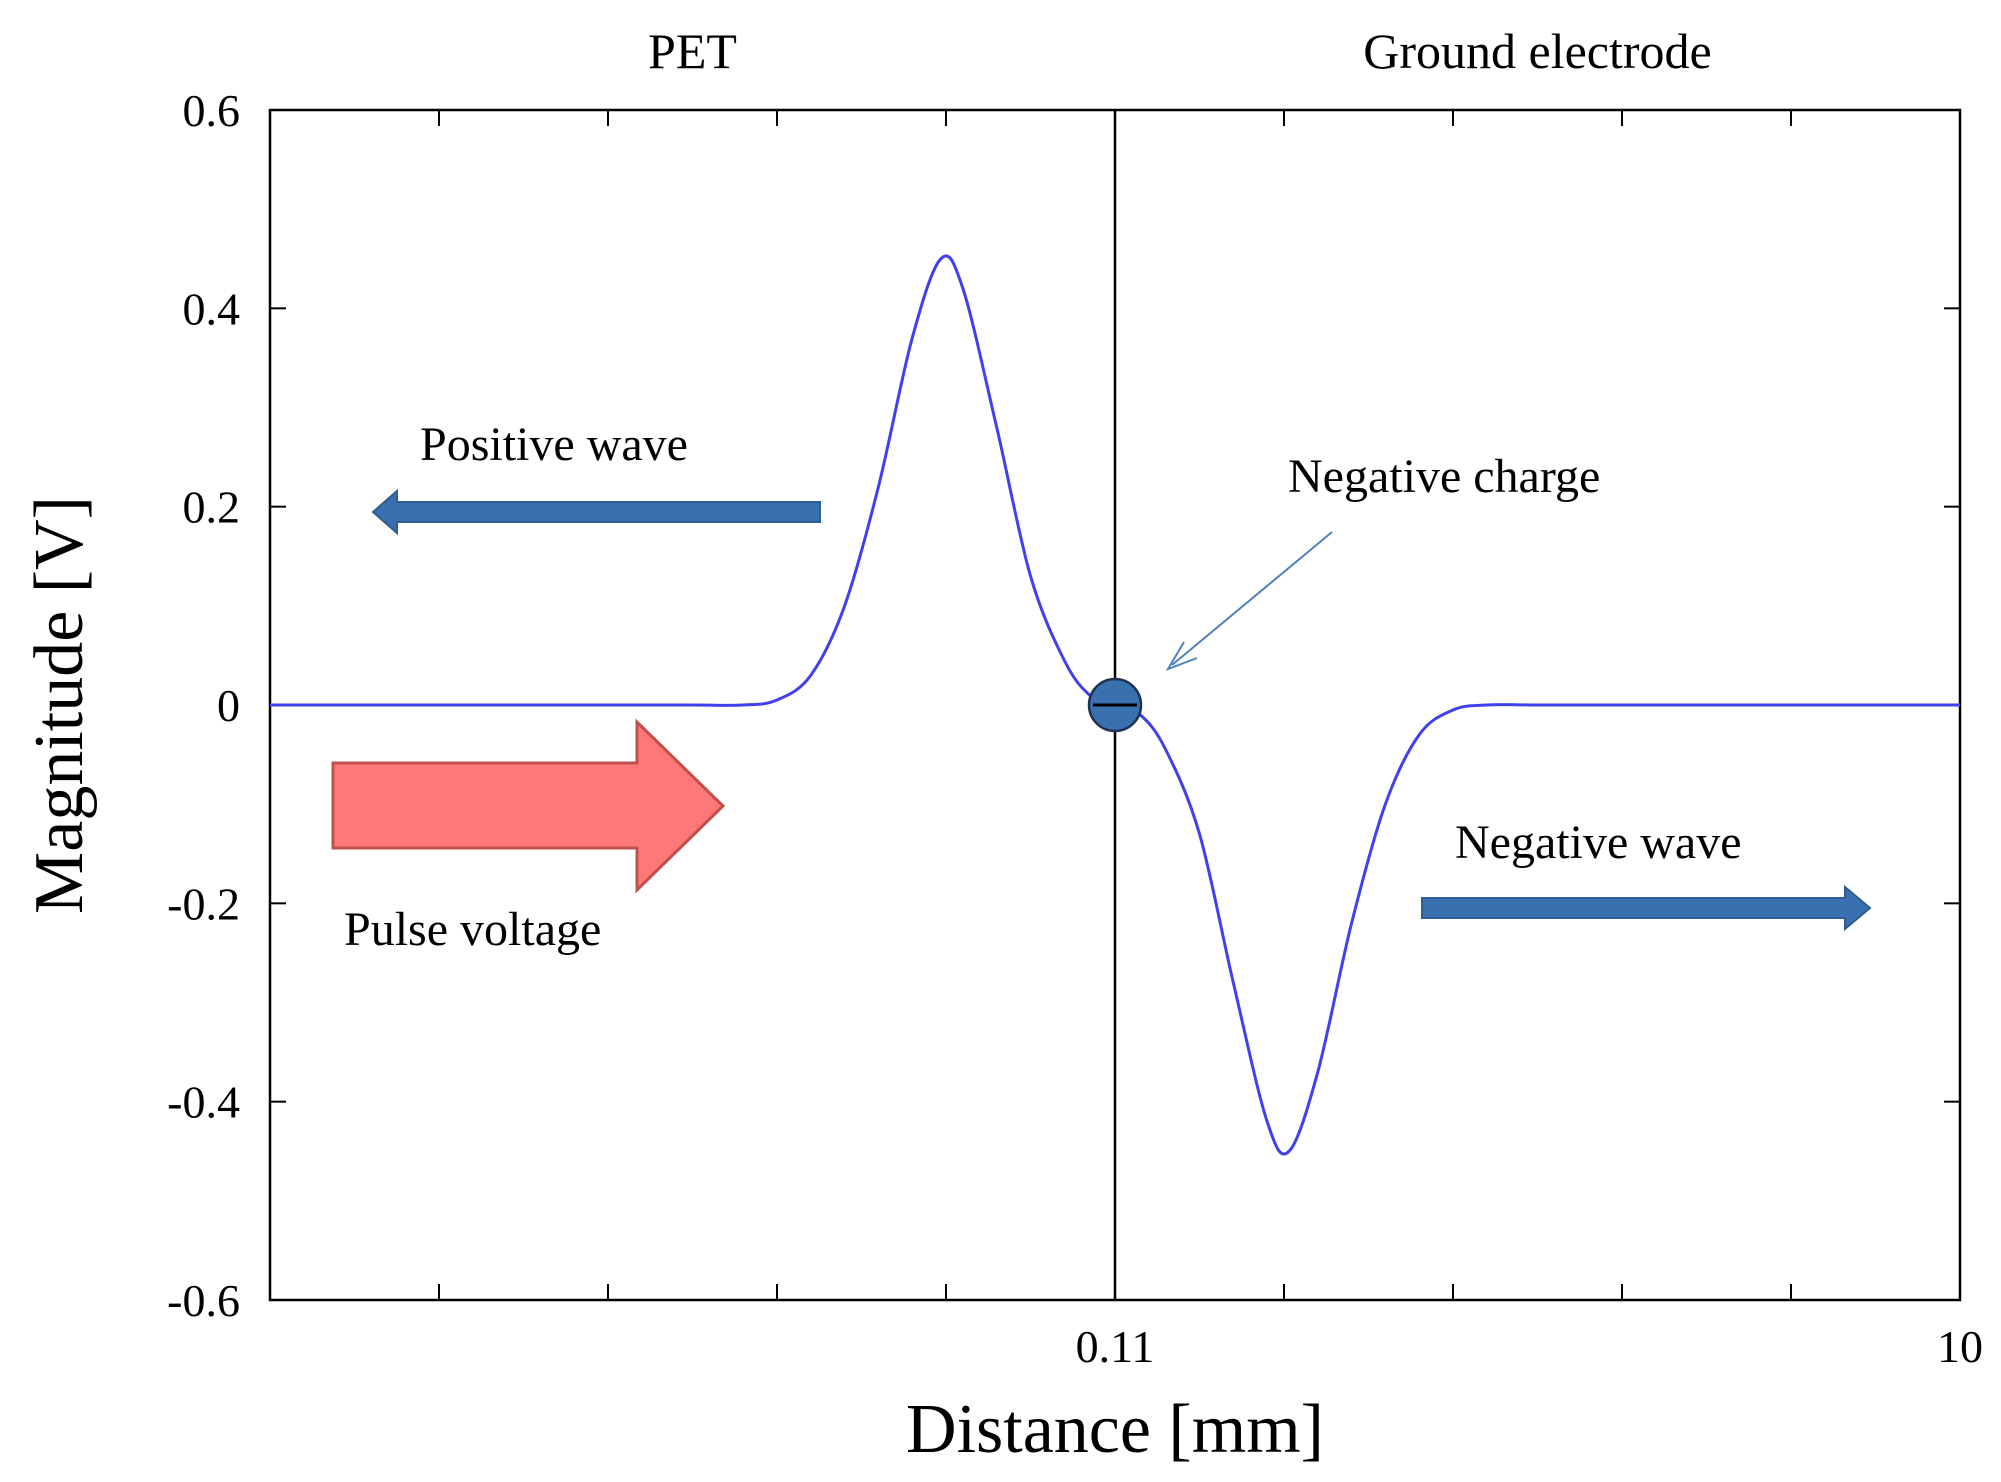  What do you see at coordinates (1960, 1346) in the screenshot?
I see `x-tick-label: 10` at bounding box center [1960, 1346].